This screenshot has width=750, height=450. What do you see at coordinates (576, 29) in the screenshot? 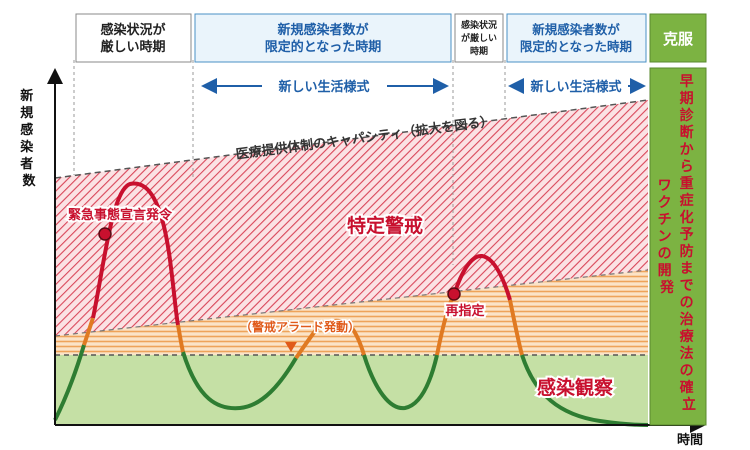
I see `period4-line1: 新規感染者数が` at bounding box center [576, 29].